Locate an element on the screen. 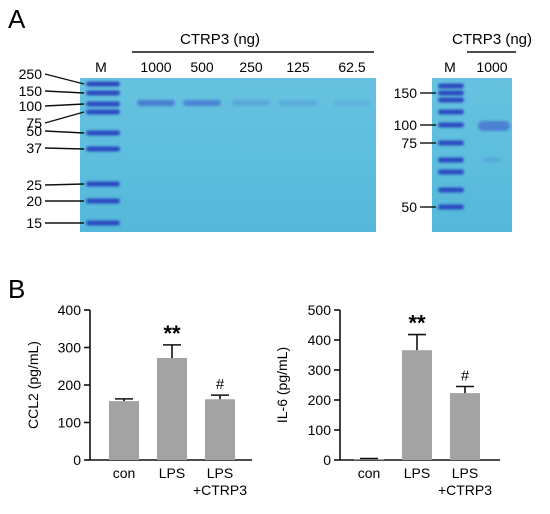 This screenshot has width=550, height=514. ccl2-category-label-line: +CTRP3 is located at coordinates (220, 490).